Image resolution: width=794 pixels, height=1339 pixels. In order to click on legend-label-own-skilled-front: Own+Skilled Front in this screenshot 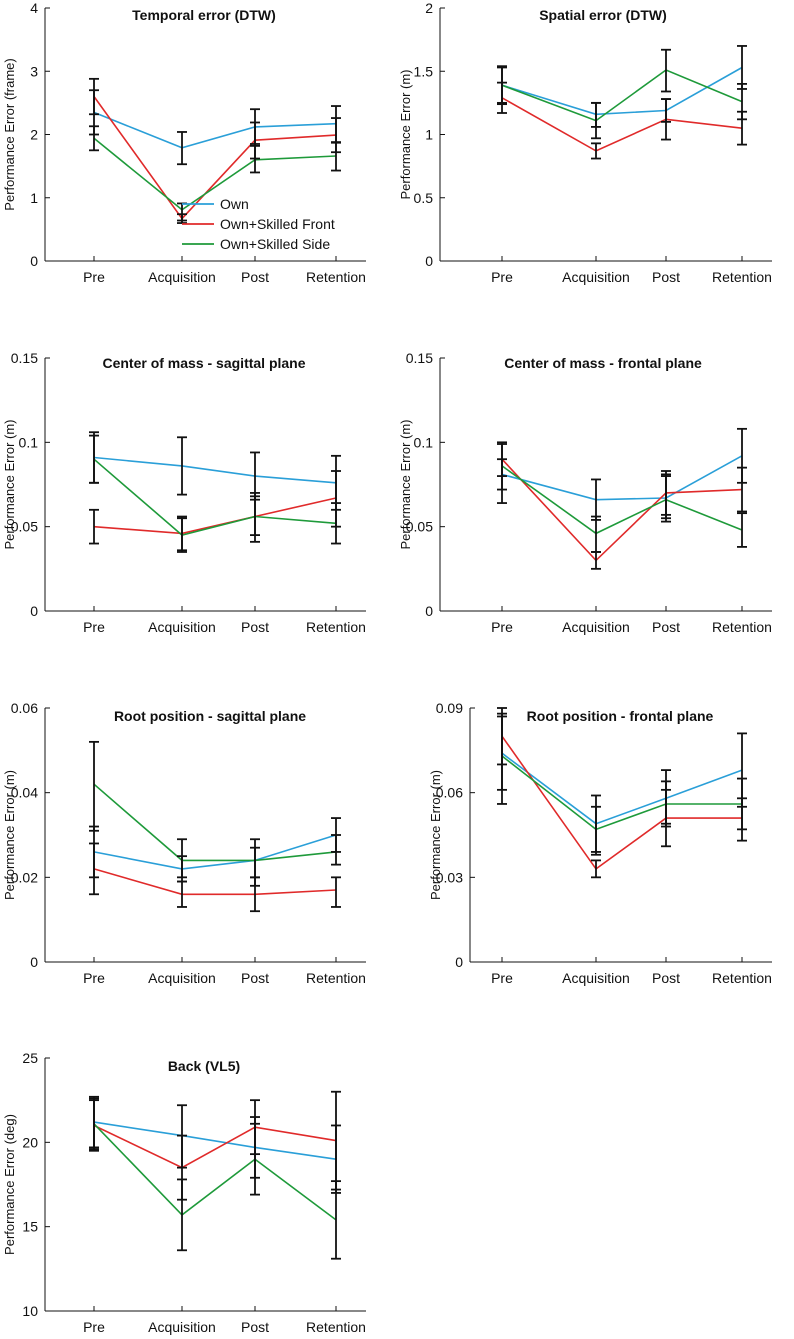, I will do `click(277, 224)`.